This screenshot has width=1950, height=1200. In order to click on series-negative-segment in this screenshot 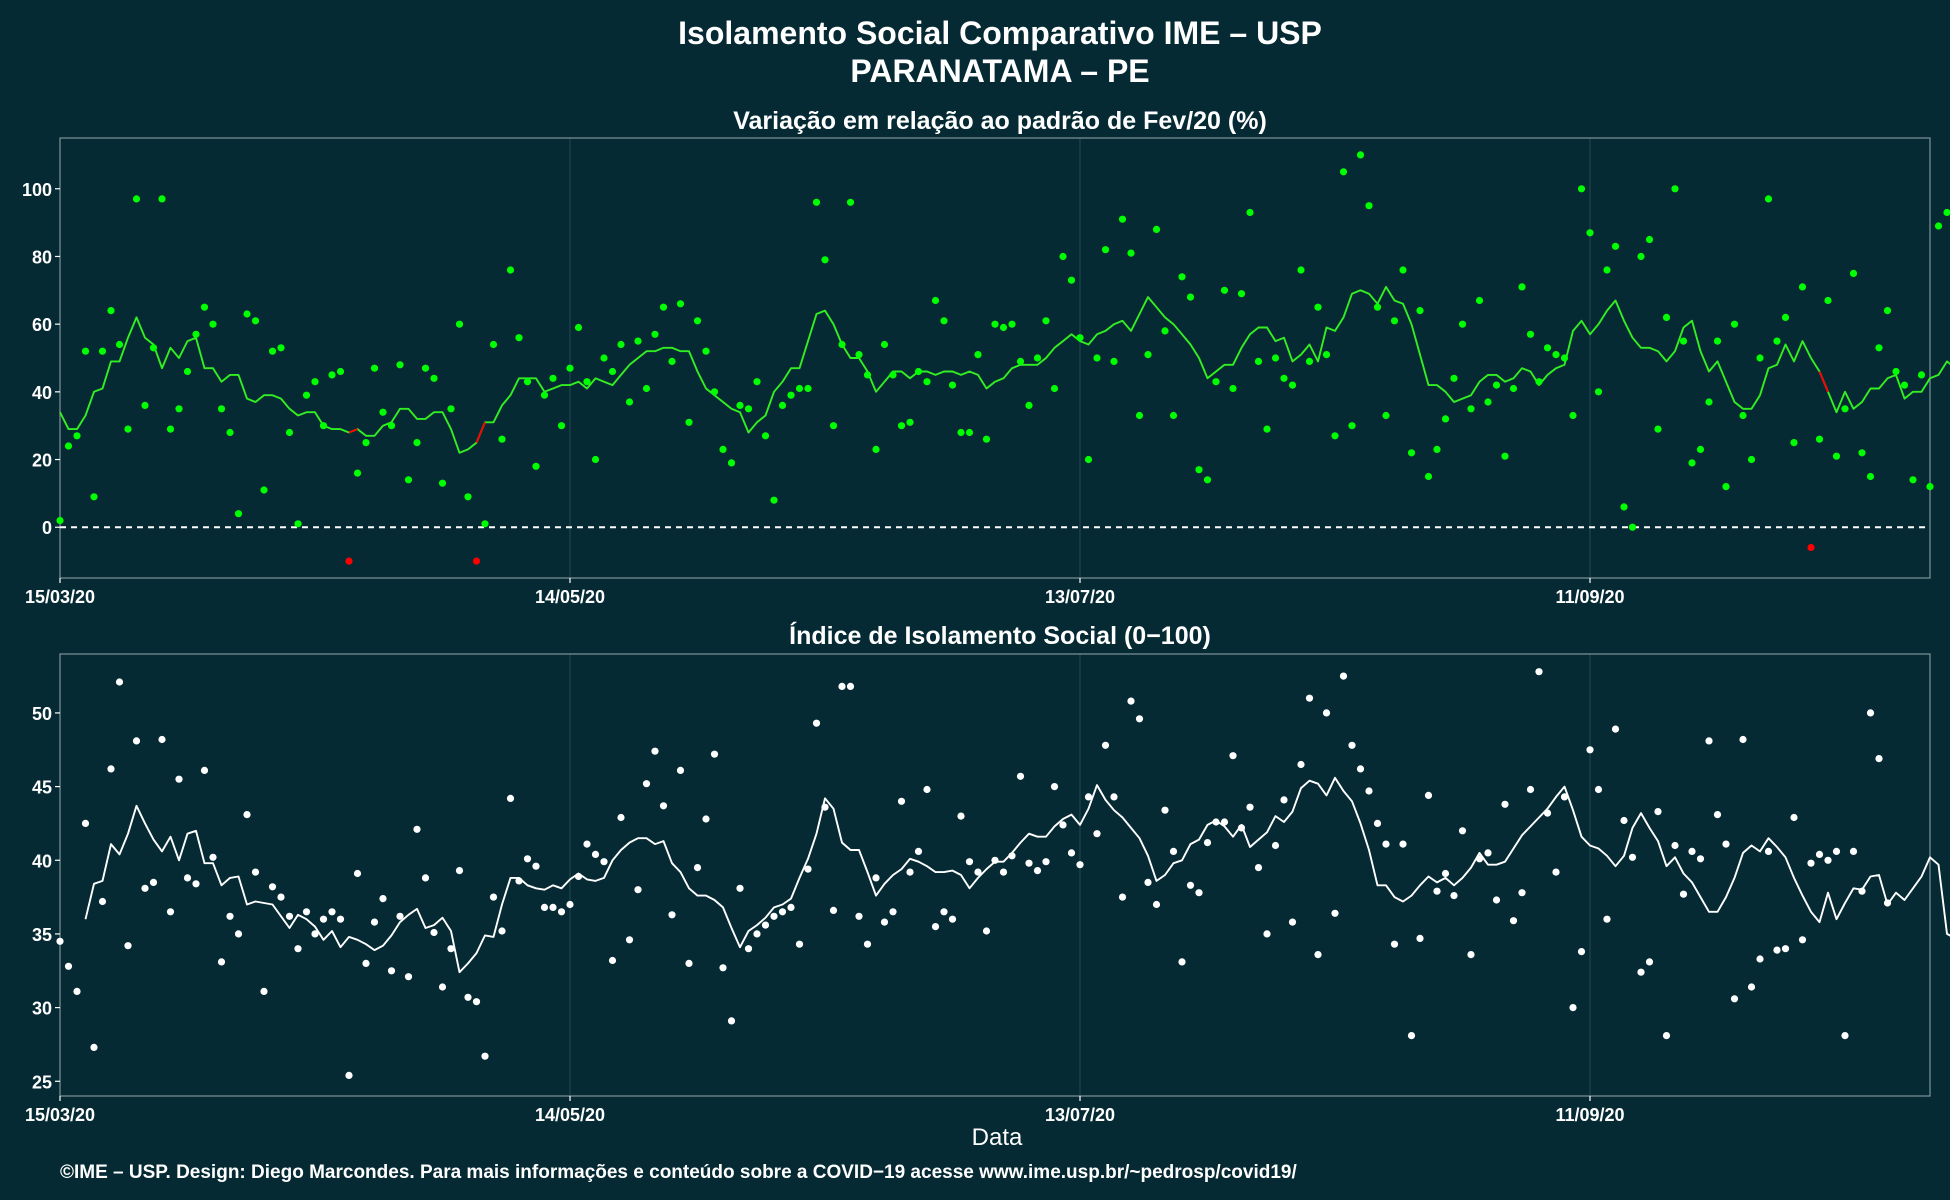, I will do `click(353, 431)`.